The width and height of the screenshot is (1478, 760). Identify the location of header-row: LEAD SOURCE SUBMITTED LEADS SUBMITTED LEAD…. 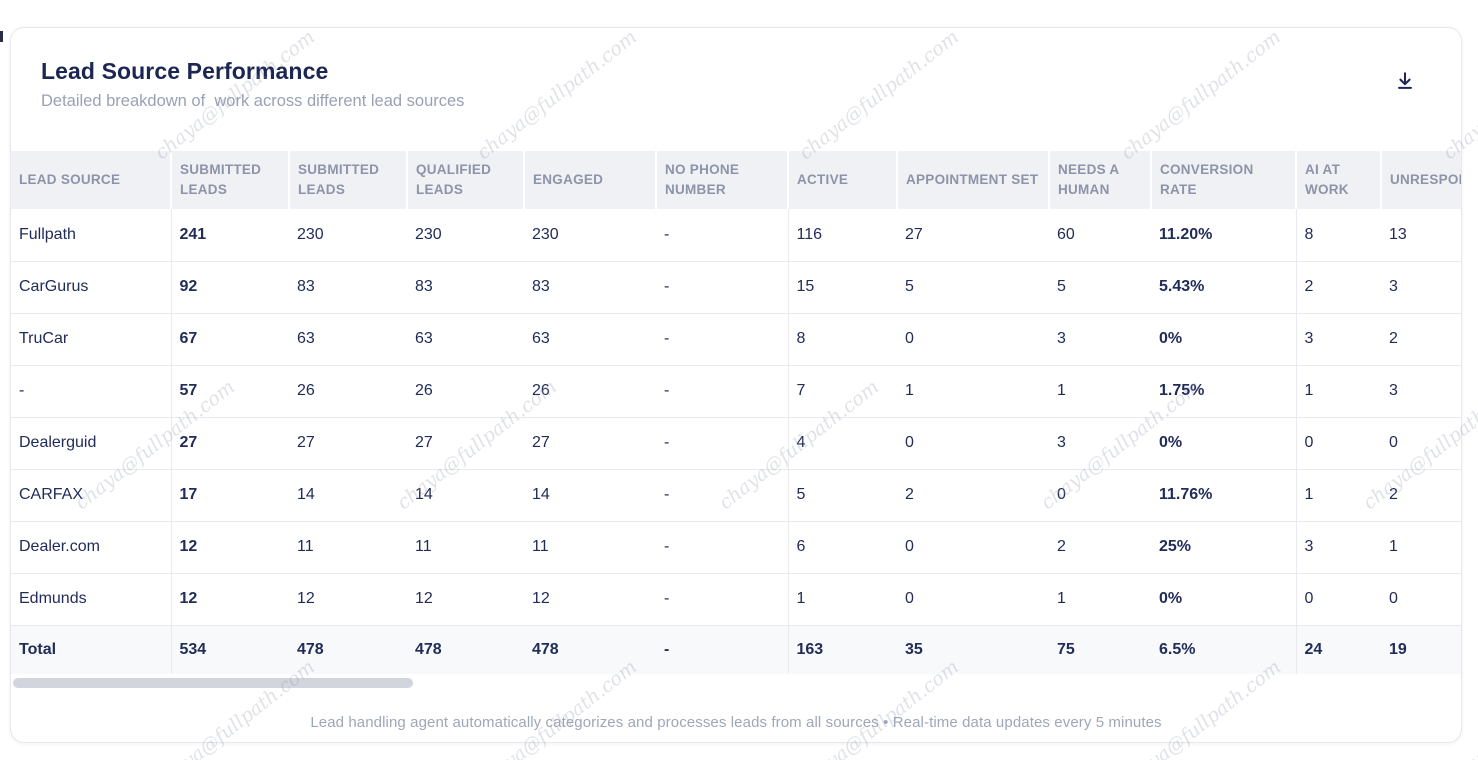
(736, 180).